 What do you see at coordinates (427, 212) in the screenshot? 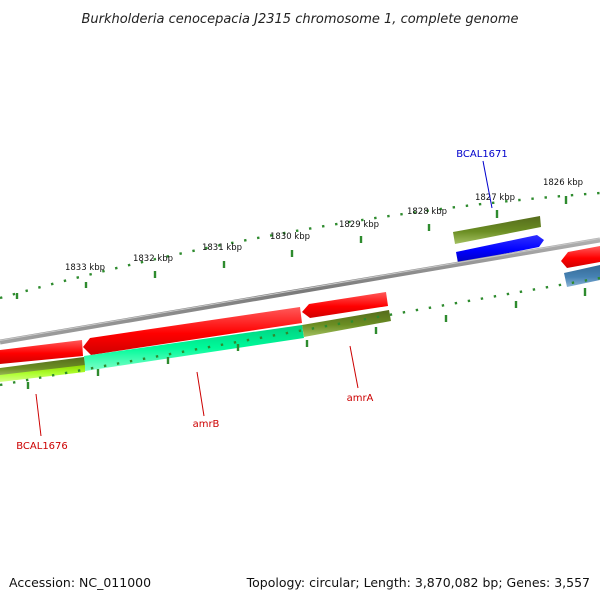
I see `kbp-label: 1828 kbp` at bounding box center [427, 212].